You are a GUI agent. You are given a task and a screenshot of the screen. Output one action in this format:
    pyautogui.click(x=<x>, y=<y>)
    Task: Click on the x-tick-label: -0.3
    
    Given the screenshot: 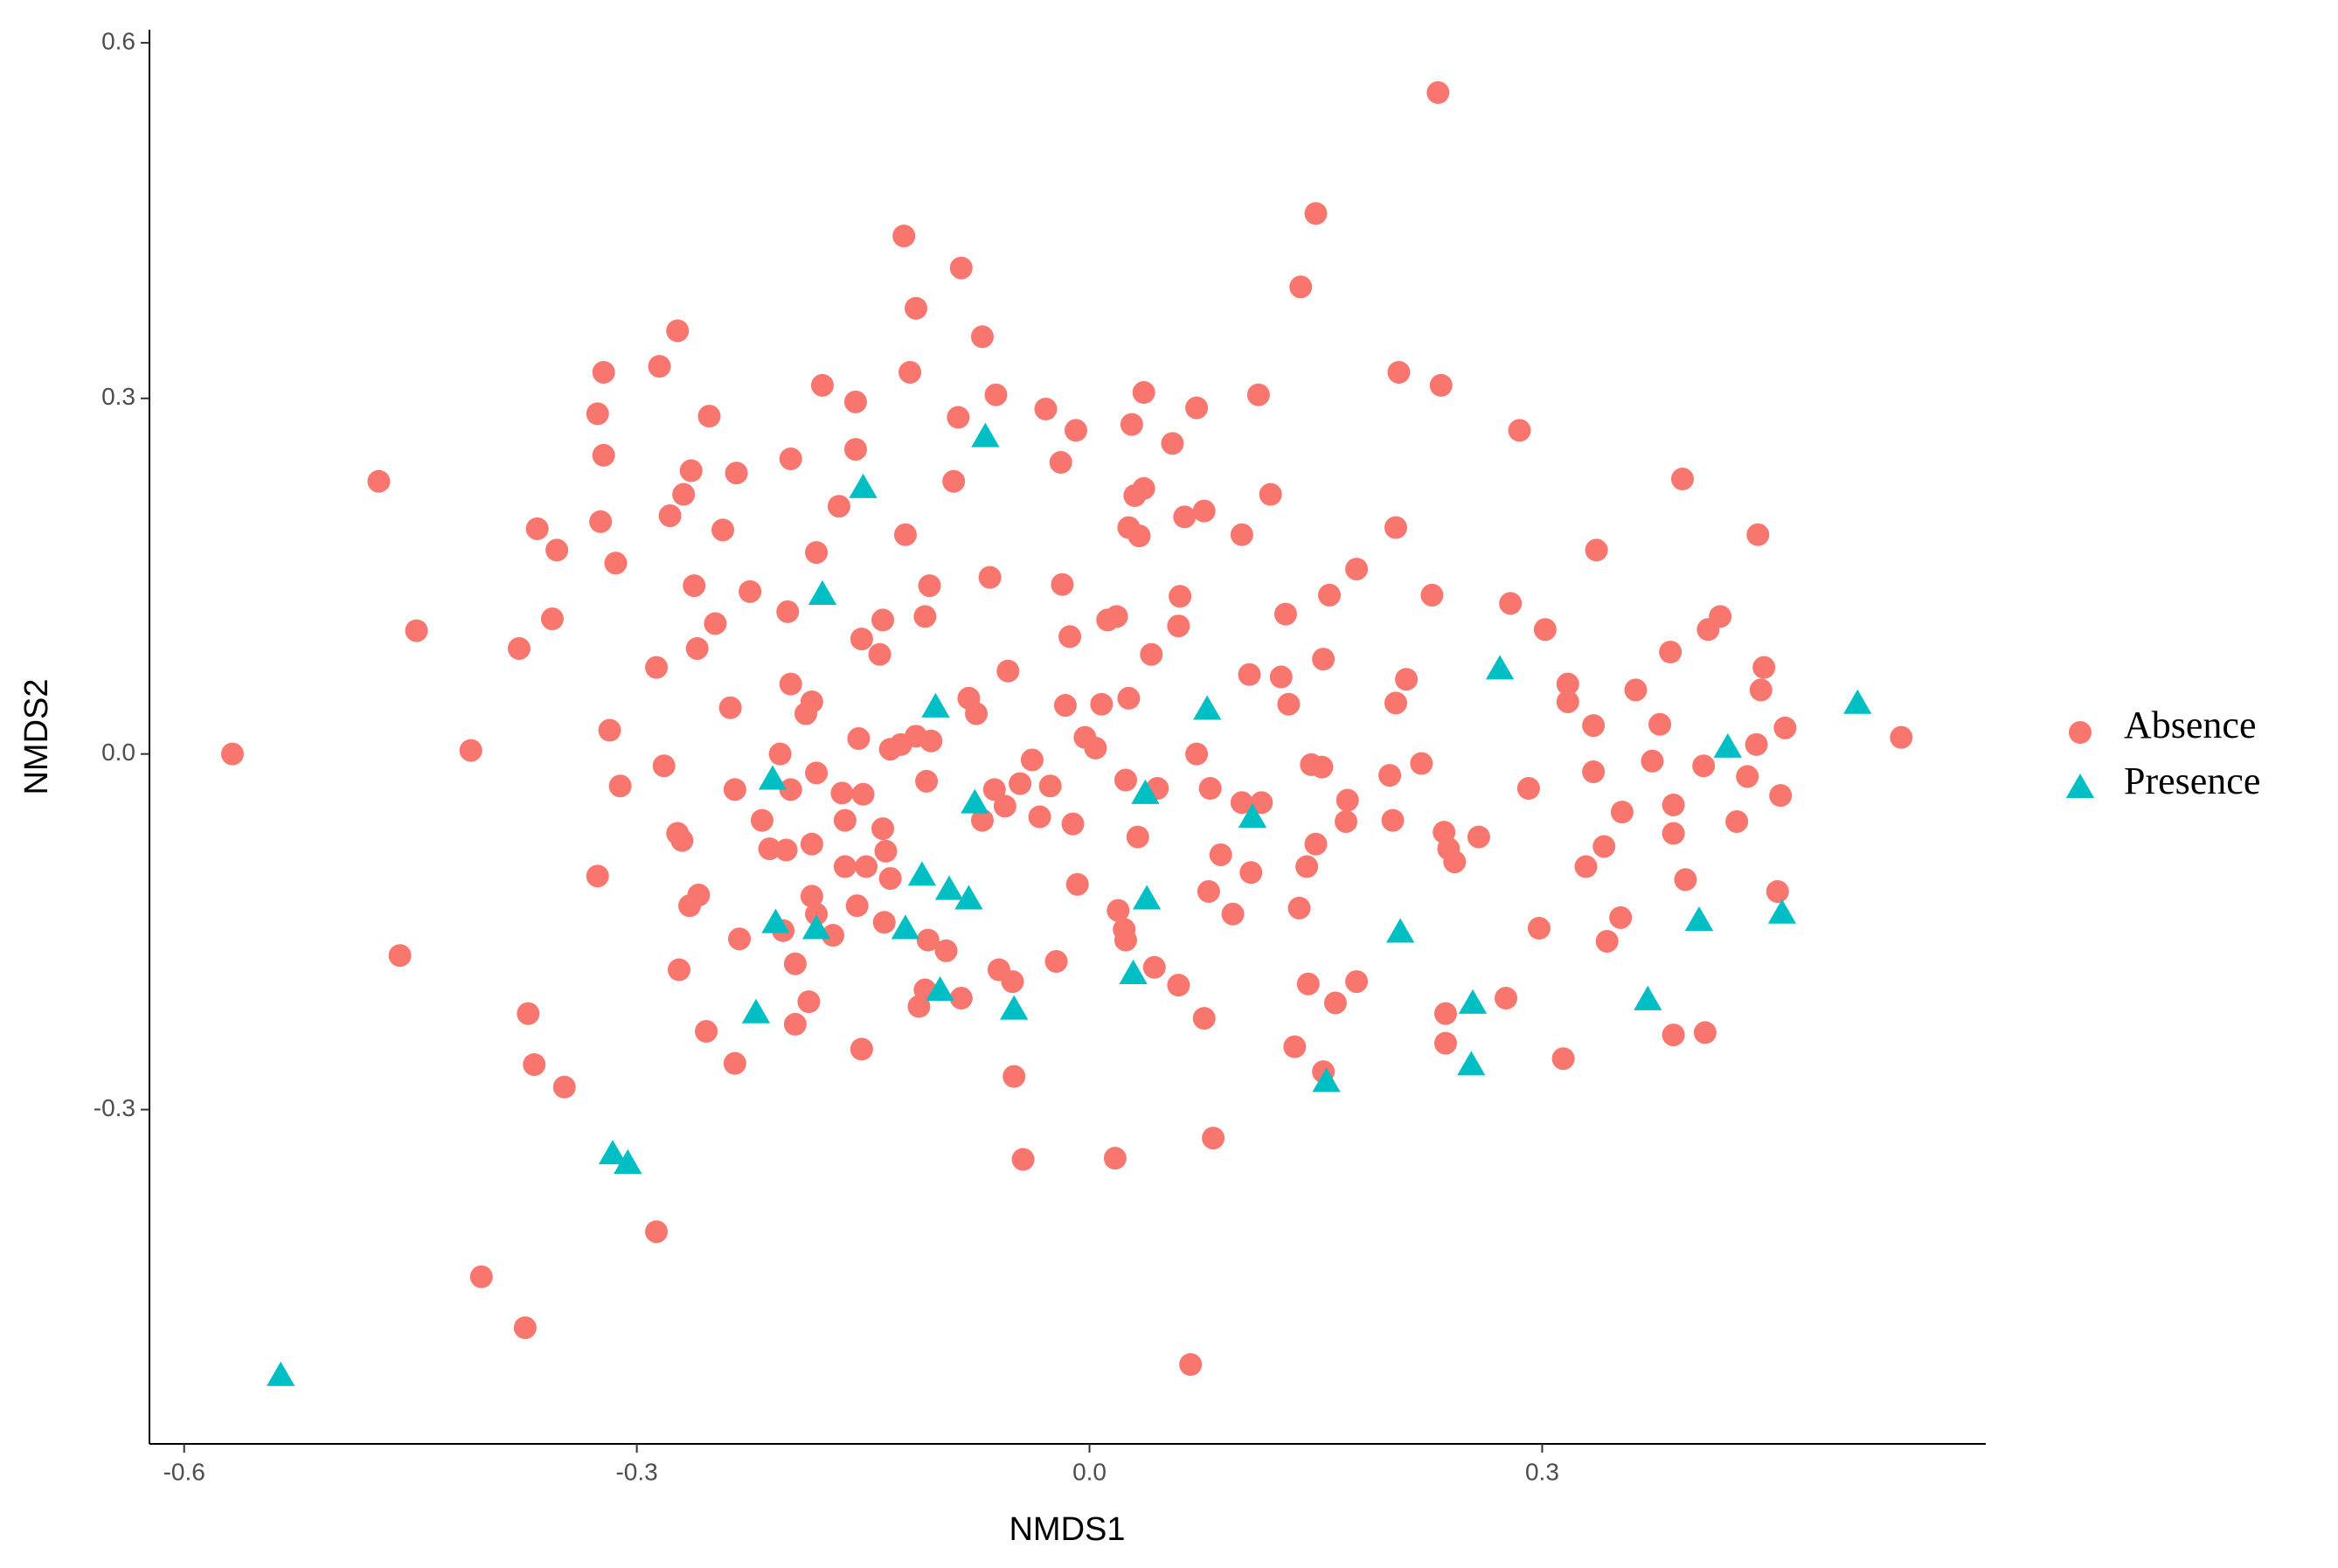 What is the action you would take?
    pyautogui.click(x=636, y=1472)
    